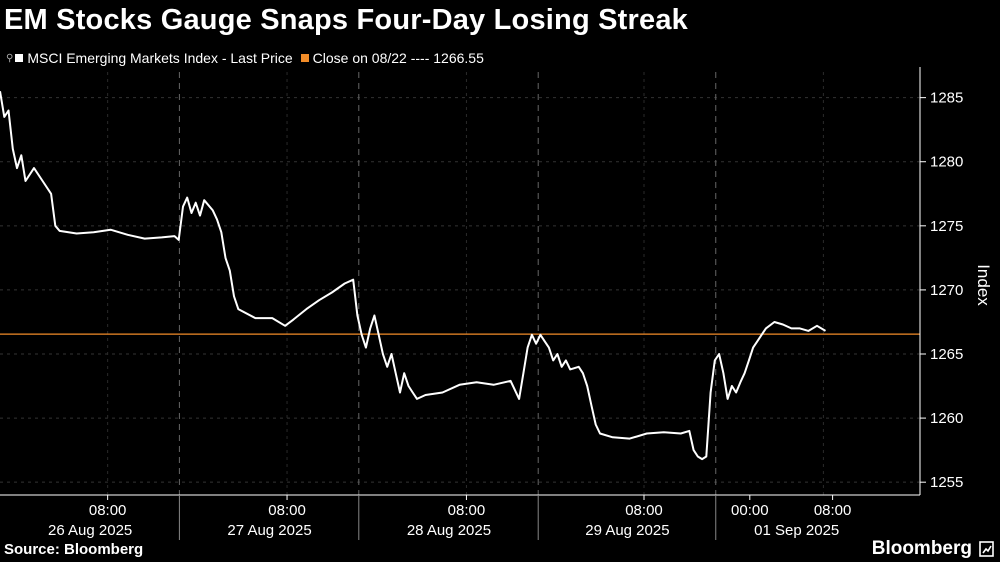  I want to click on y-tick-label: 1260, so click(946, 418).